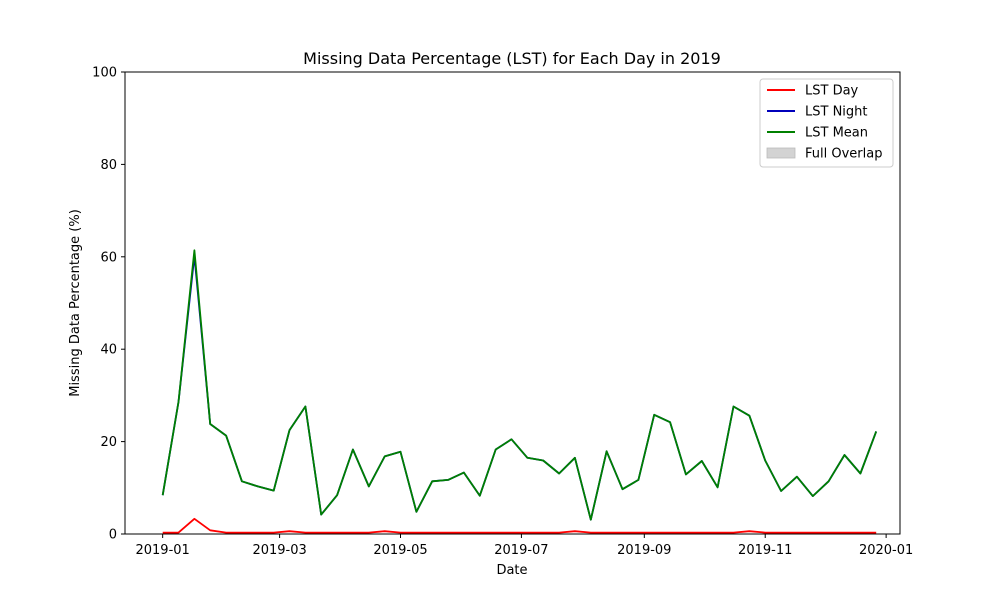  Describe the element at coordinates (511, 570) in the screenshot. I see `x-axis-label: Date` at that location.